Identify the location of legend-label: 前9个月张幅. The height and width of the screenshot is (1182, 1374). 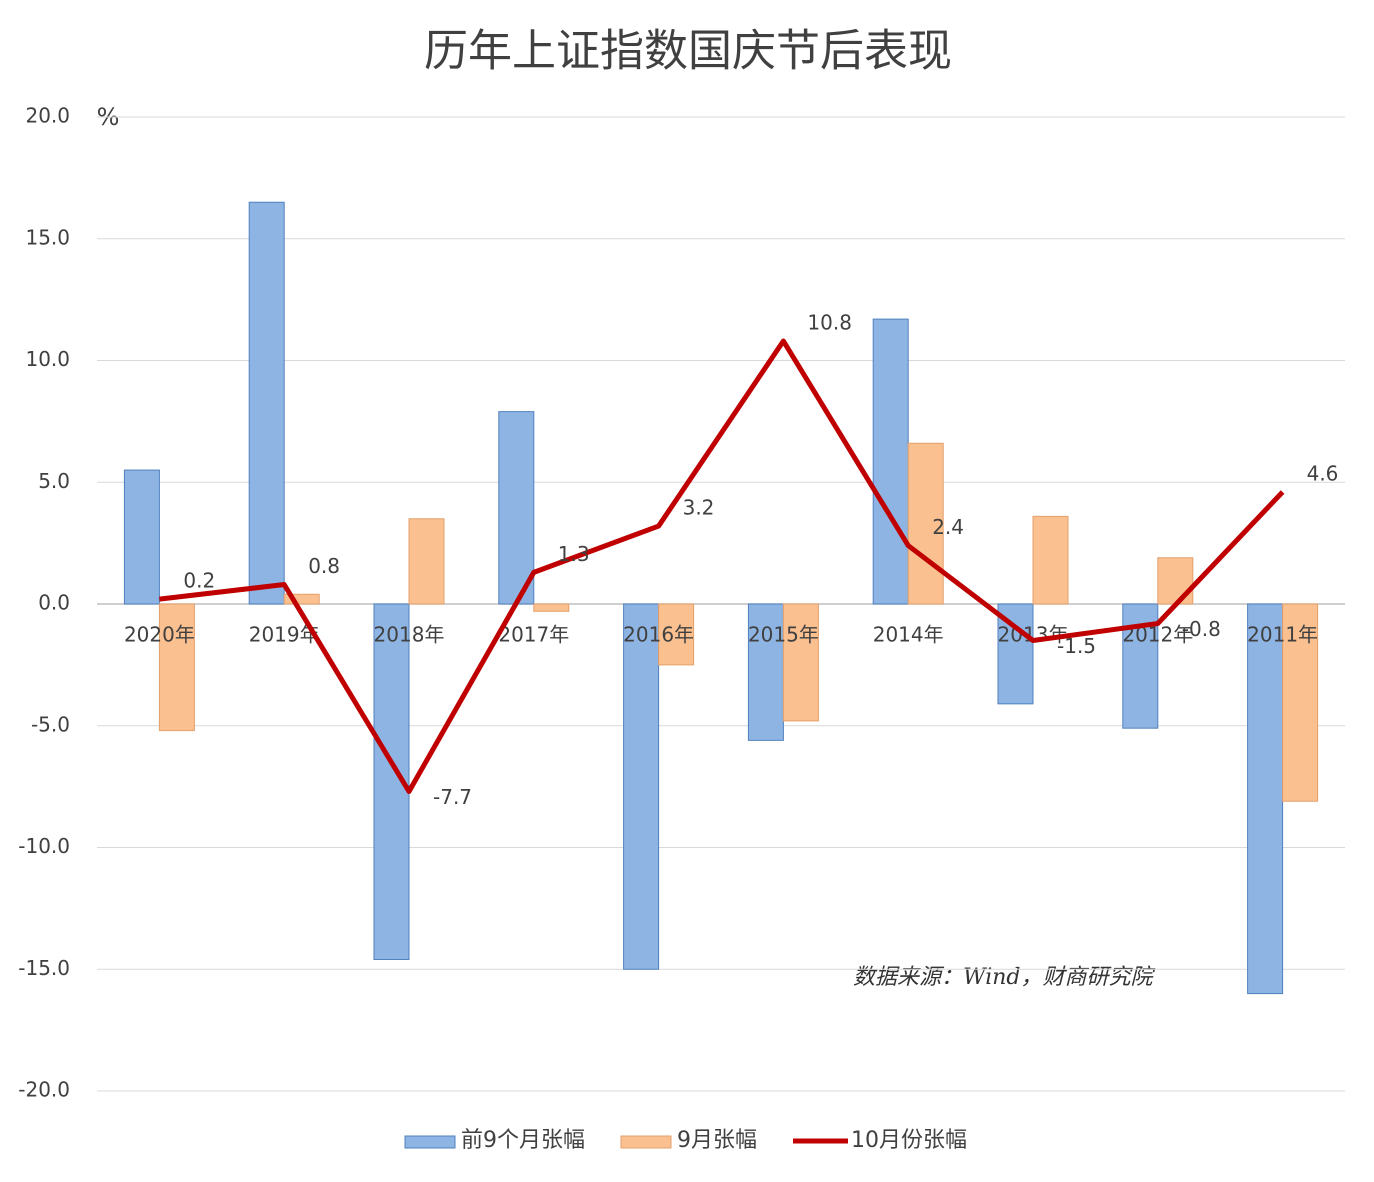
(523, 1140).